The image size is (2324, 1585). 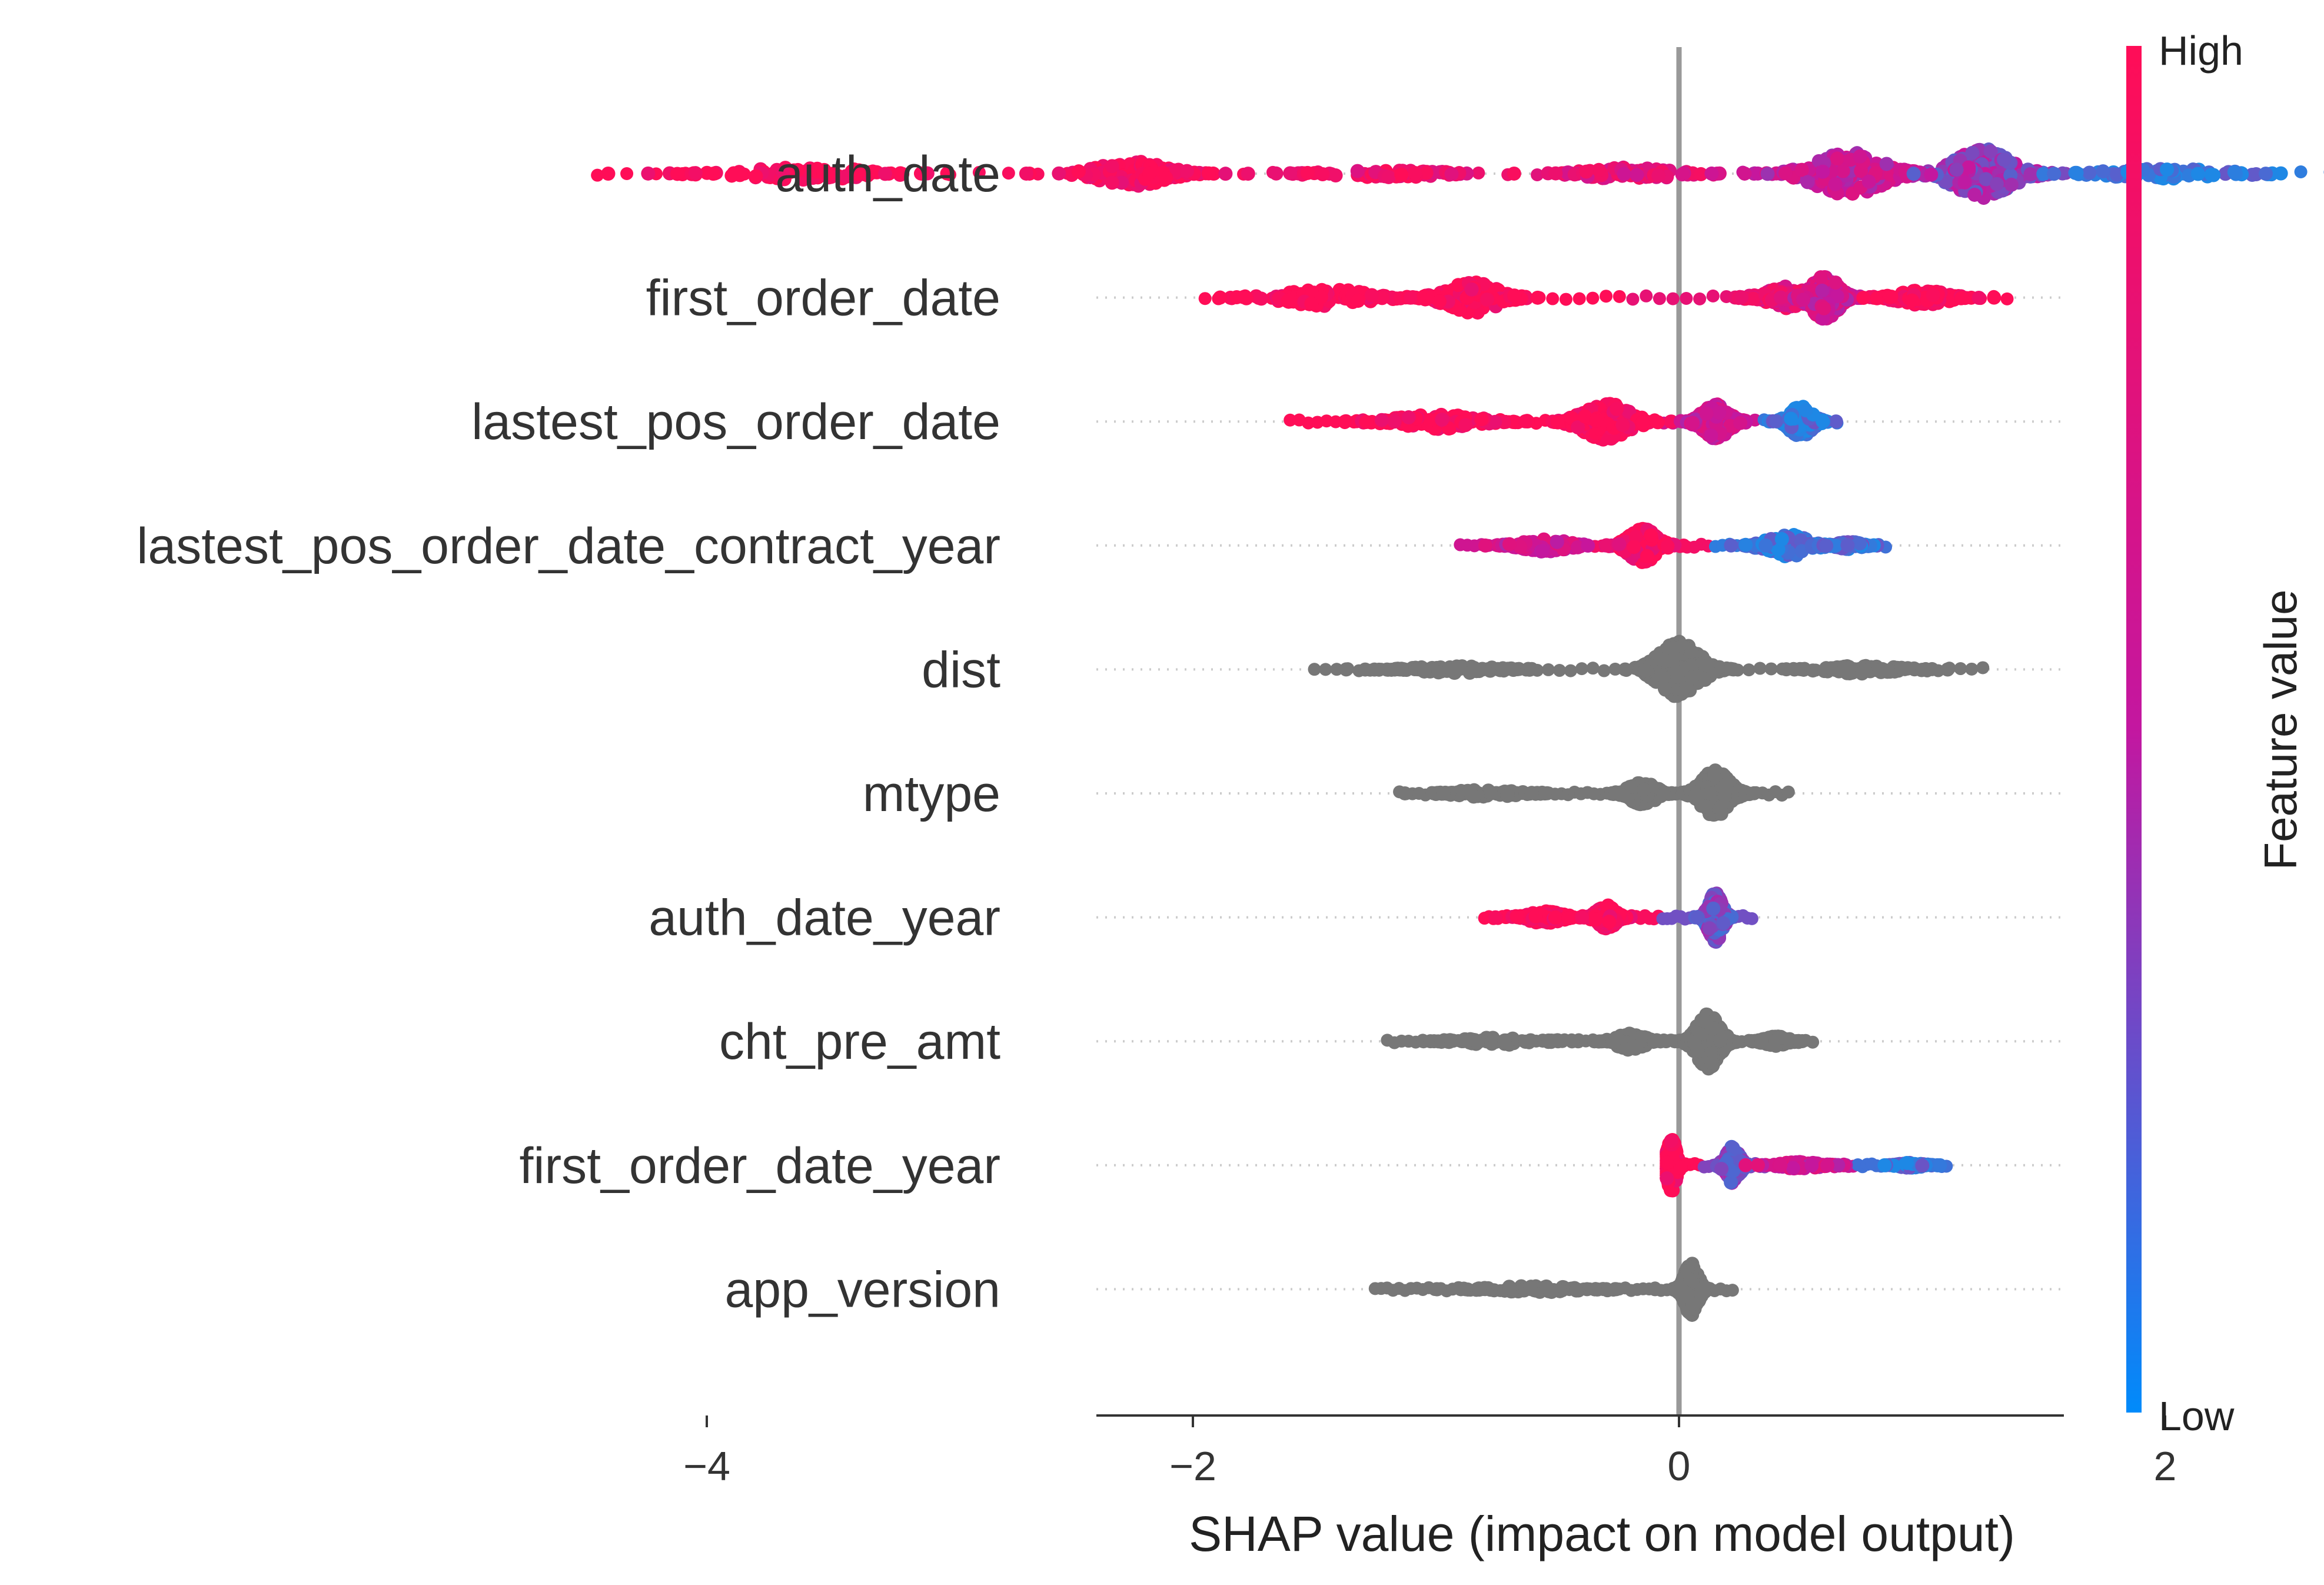 What do you see at coordinates (1618, 918) in the screenshot?
I see `points-auth_date_year` at bounding box center [1618, 918].